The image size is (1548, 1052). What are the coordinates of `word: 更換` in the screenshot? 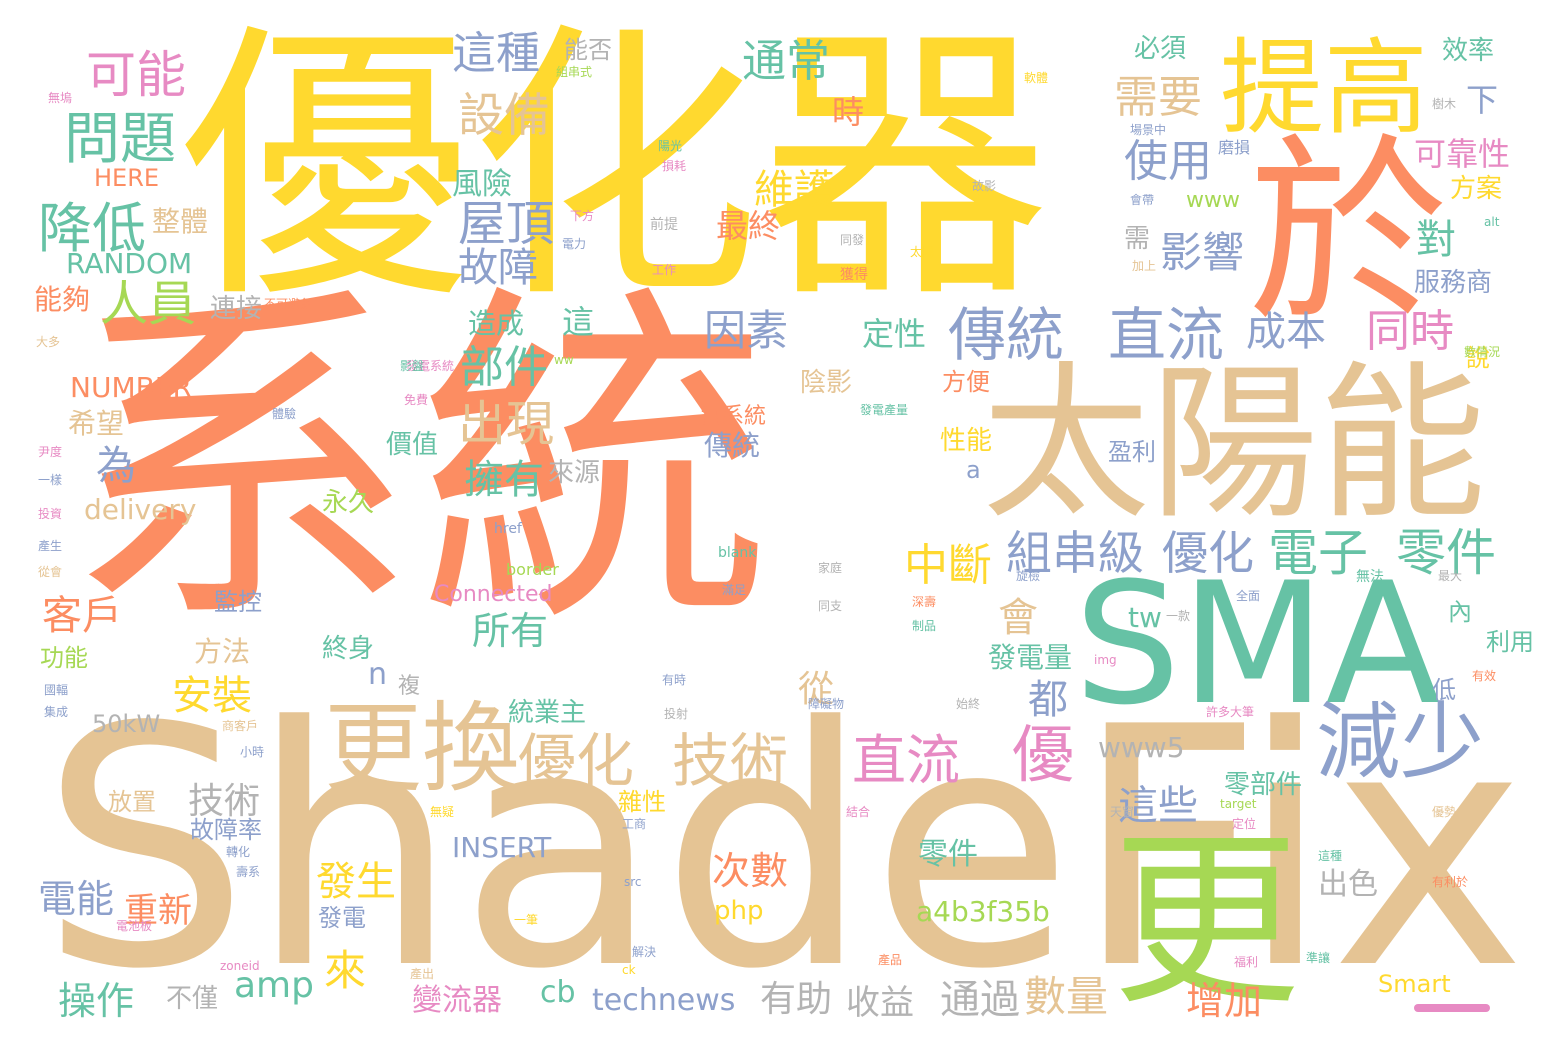 It's located at (422, 749).